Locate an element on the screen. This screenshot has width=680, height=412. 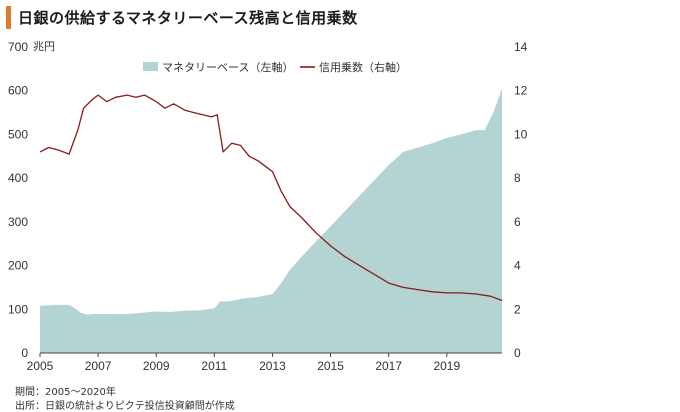
right-tick-label: 4 is located at coordinates (517, 266).